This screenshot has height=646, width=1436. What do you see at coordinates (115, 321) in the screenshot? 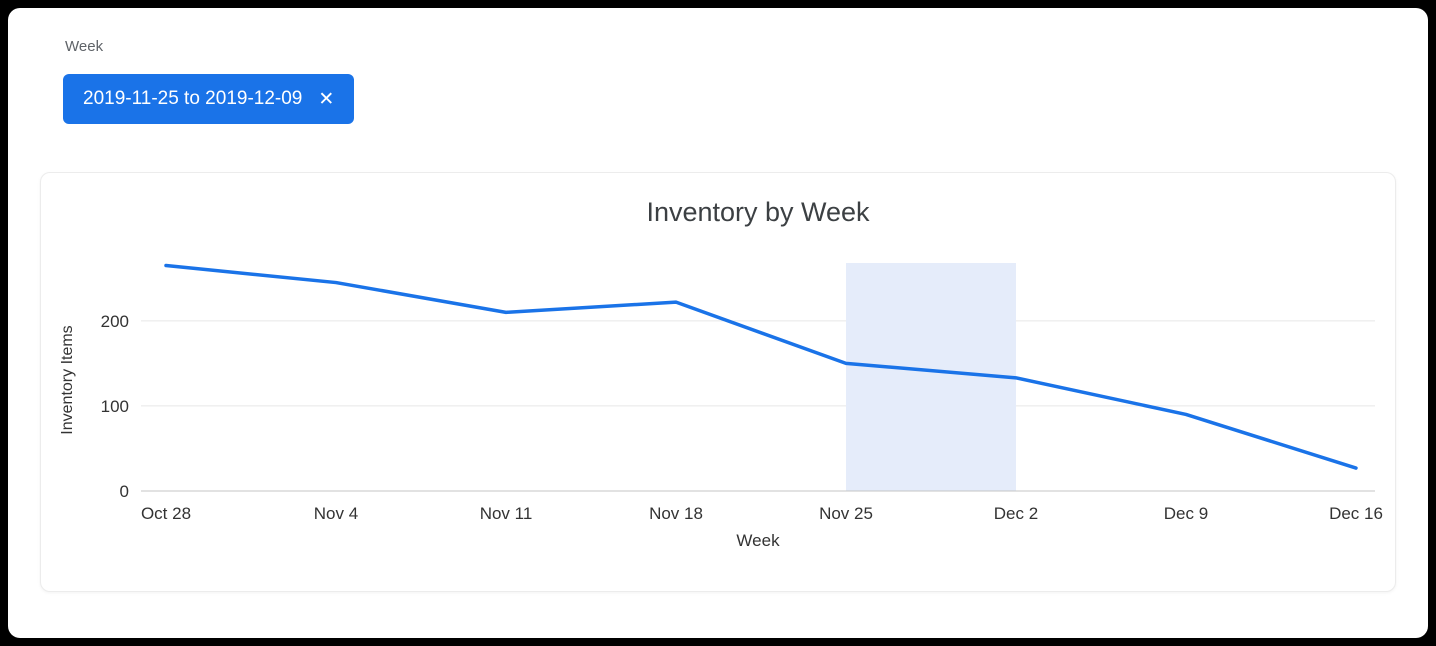
I see `y-tick-label: 200` at bounding box center [115, 321].